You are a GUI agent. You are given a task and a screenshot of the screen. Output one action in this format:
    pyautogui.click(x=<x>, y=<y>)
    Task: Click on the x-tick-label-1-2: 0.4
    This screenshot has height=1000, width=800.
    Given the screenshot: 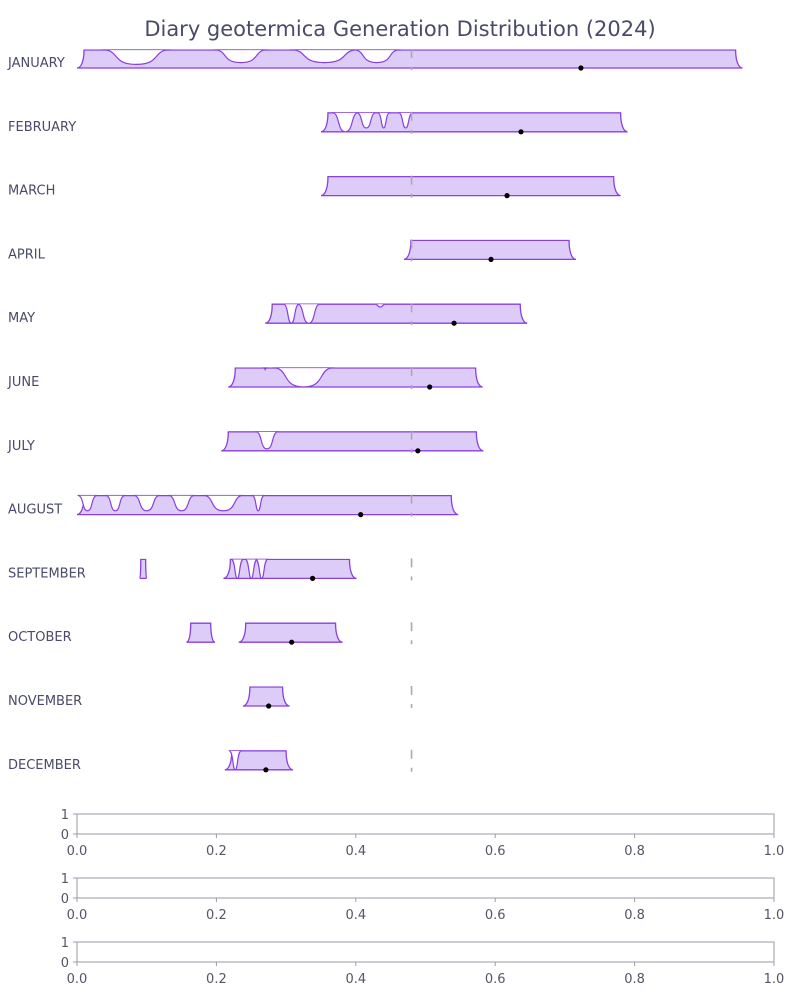 What is the action you would take?
    pyautogui.click(x=355, y=915)
    